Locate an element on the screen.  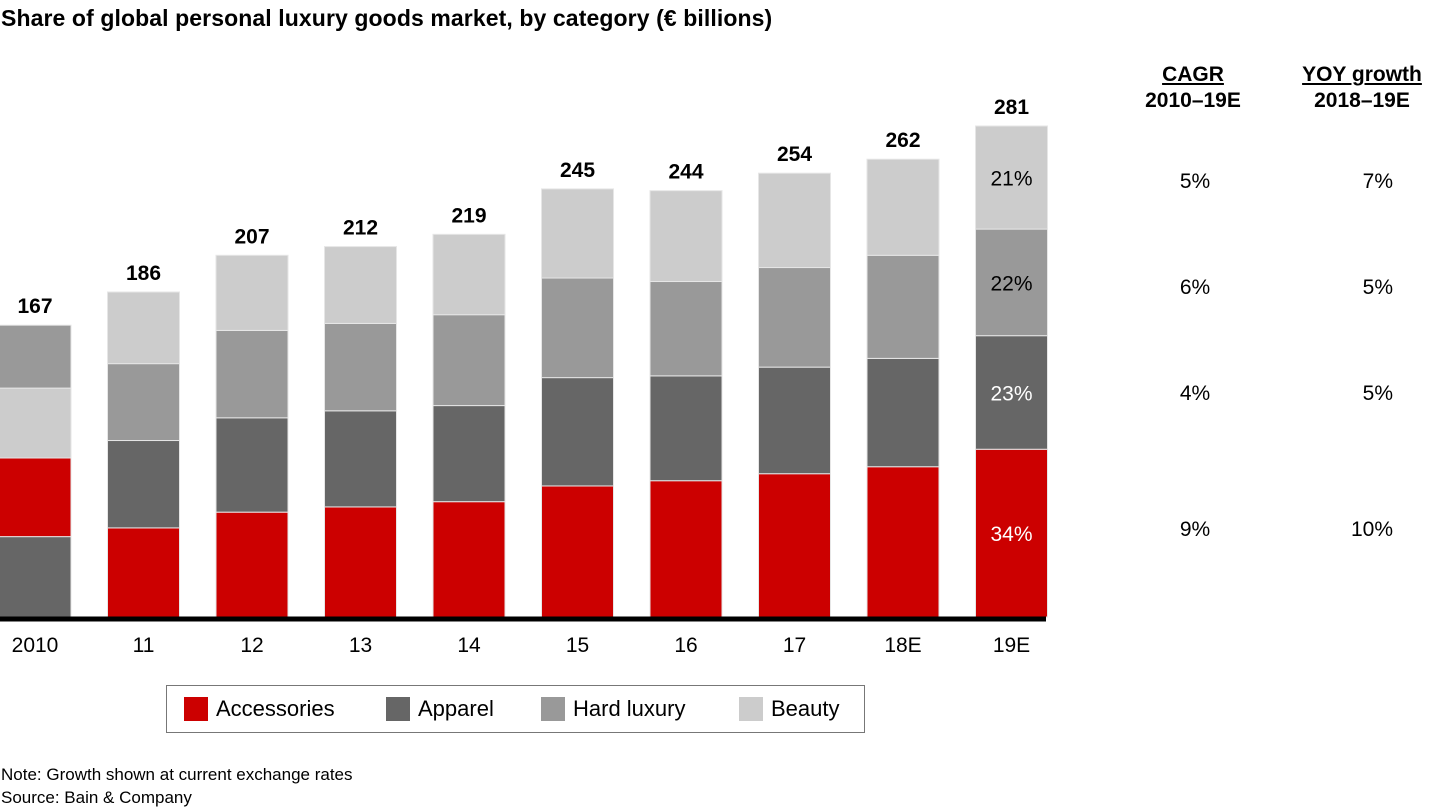
bar-segment-beauty-19e is located at coordinates (1011, 177).